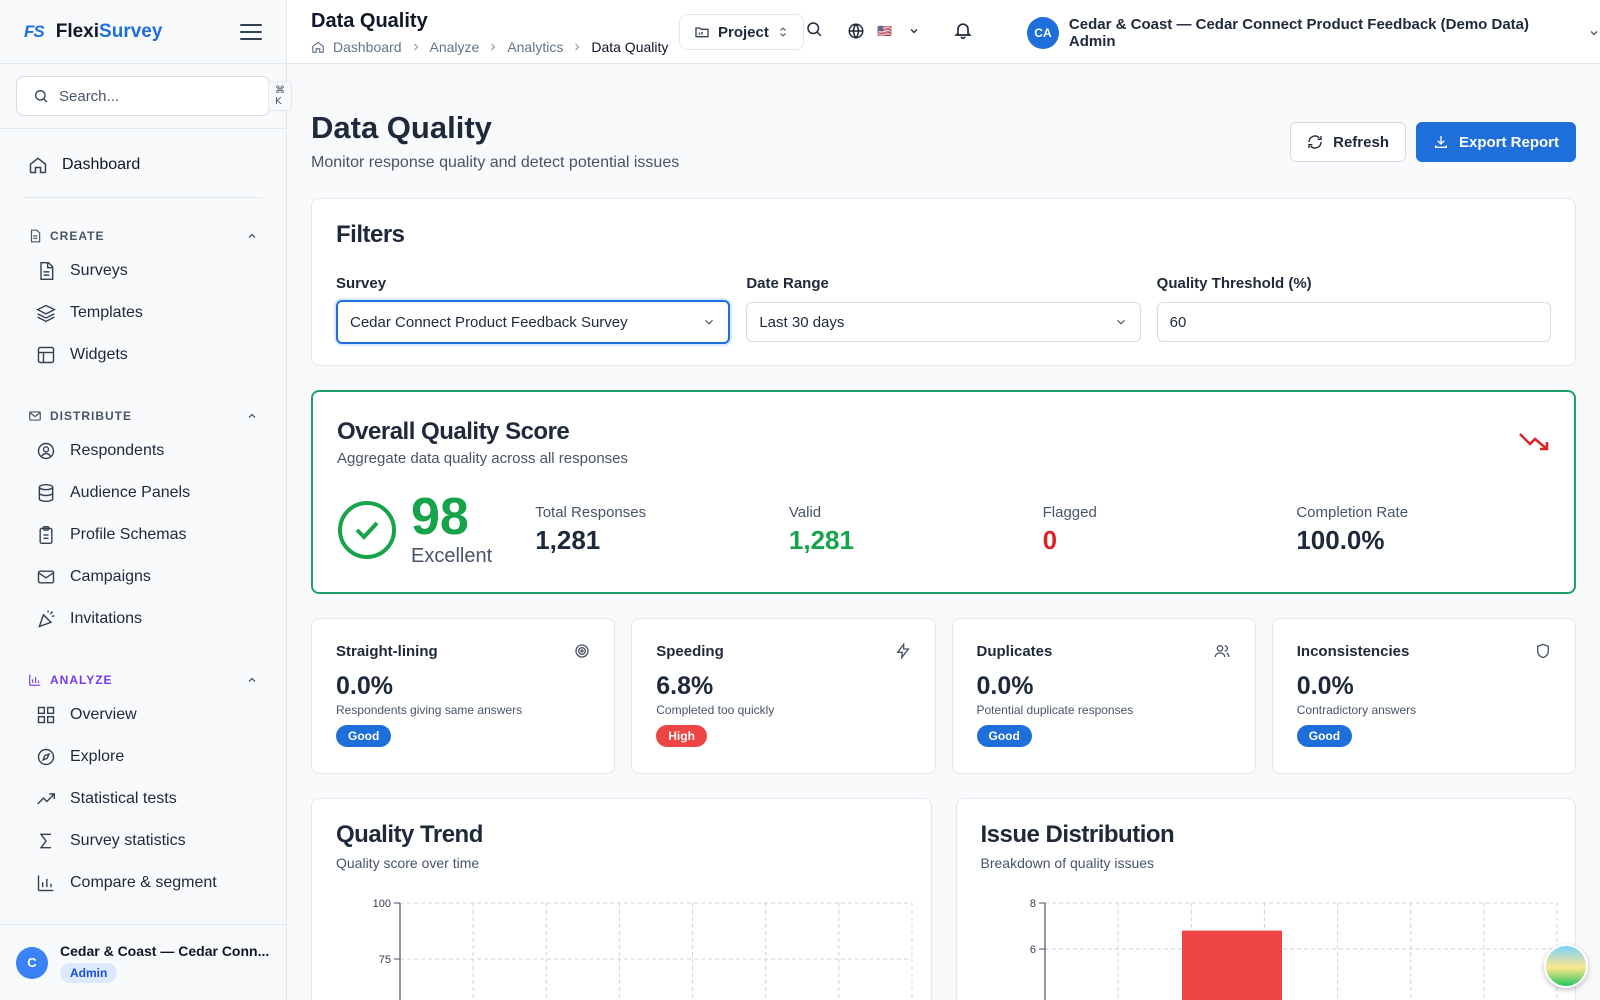 Image resolution: width=1600 pixels, height=1000 pixels. I want to click on nav-group-create: CREATE Surveys Templates Widgets, so click(143, 299).